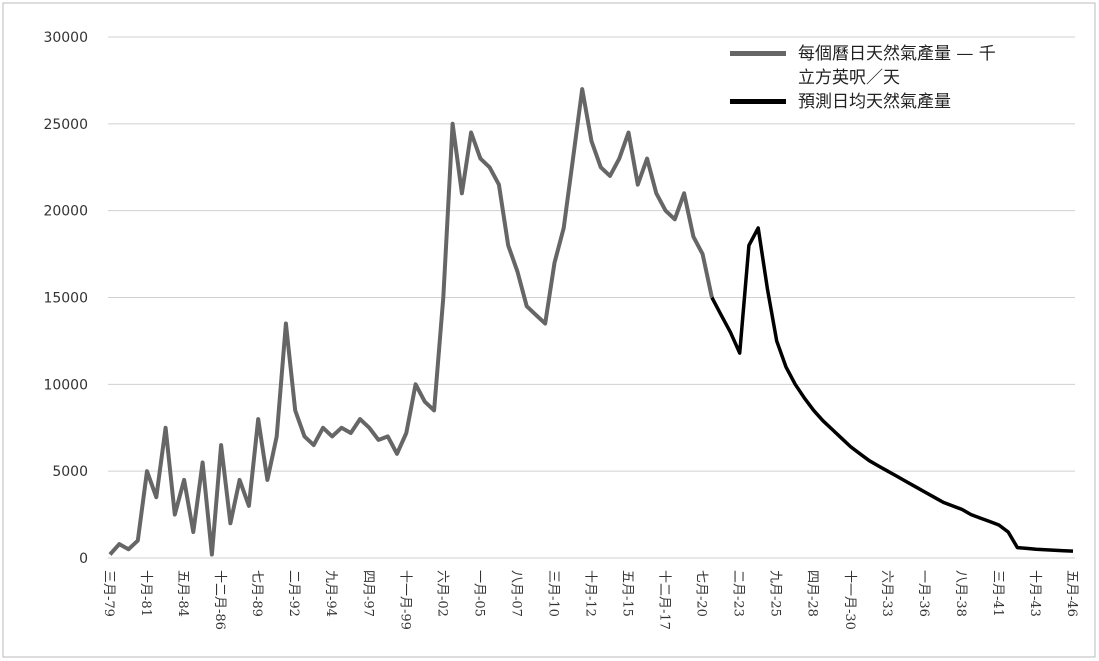  What do you see at coordinates (1034, 593) in the screenshot?
I see `x-tick-label: 十月-43` at bounding box center [1034, 593].